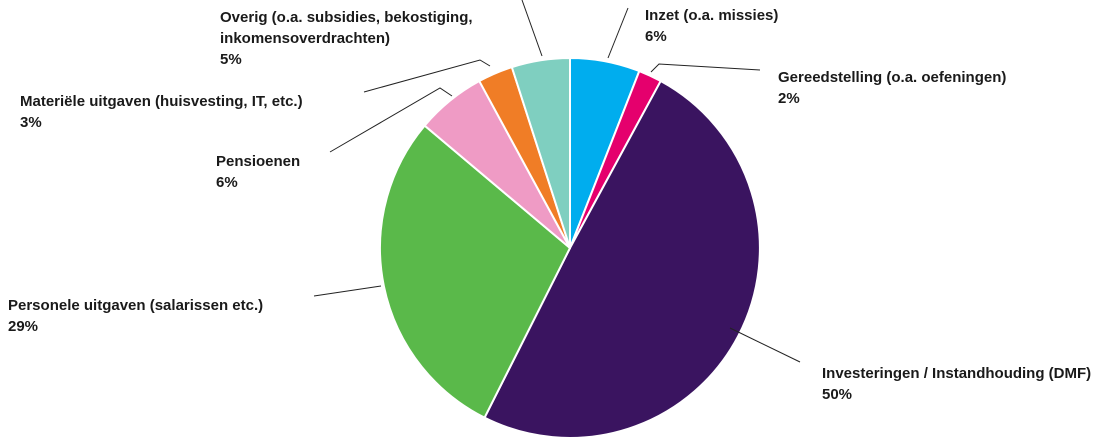  Describe the element at coordinates (656, 36) in the screenshot. I see `slice-value-1: 6%` at that location.